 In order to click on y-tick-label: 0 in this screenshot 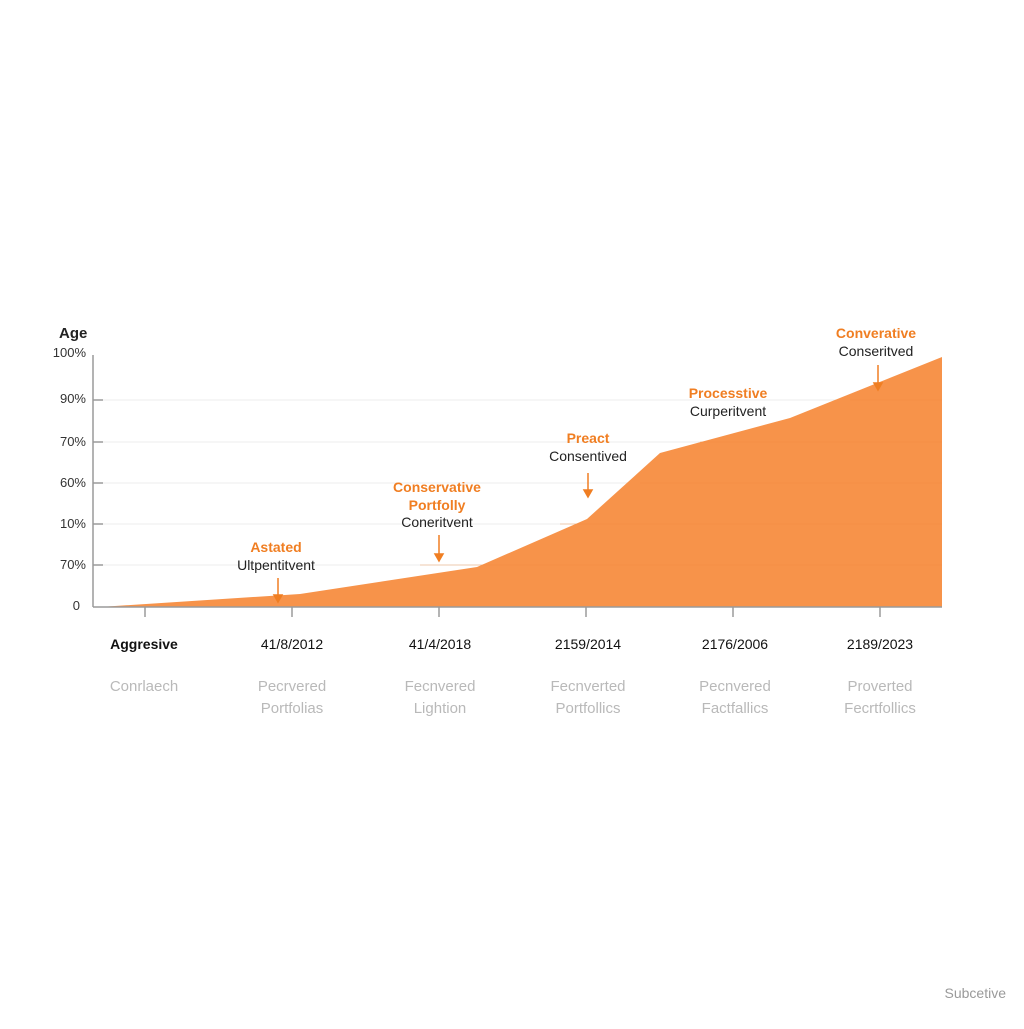, I will do `click(76, 605)`.